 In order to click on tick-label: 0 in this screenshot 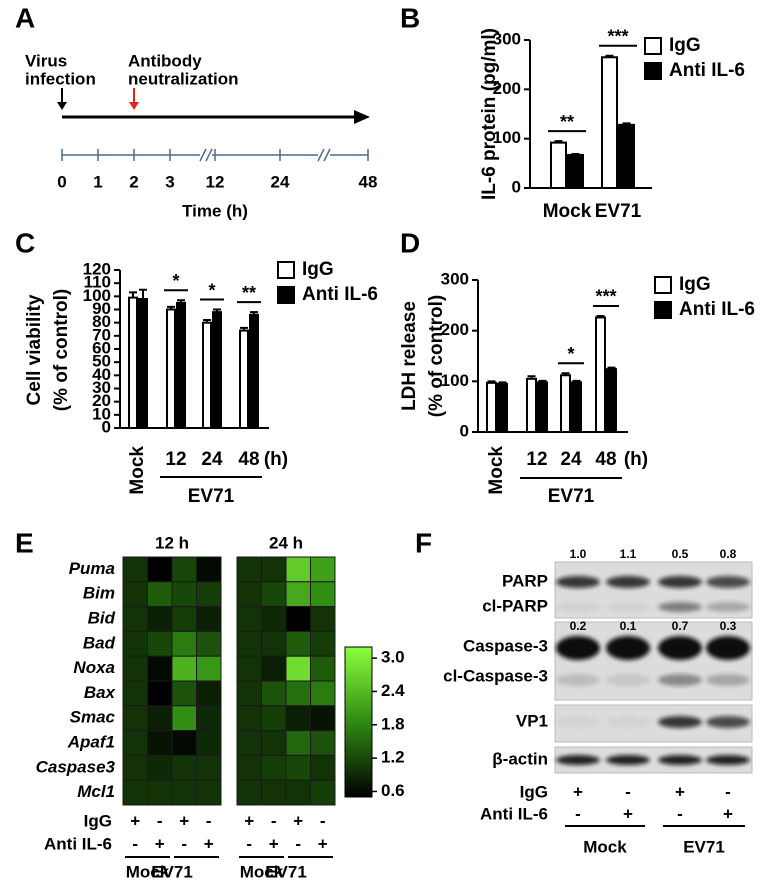, I will do `click(61, 181)`.